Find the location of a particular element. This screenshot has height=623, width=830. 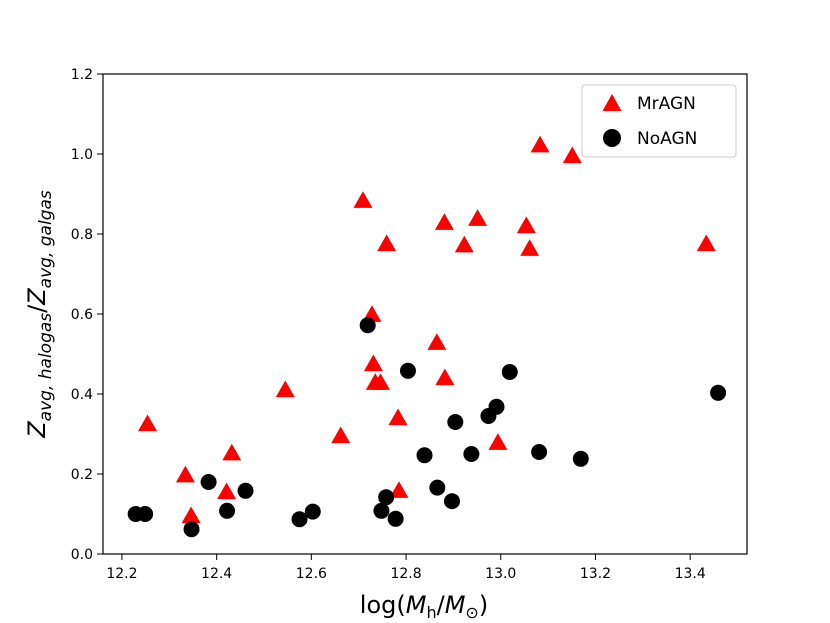

y-axis: 0.0 0.2 0.4 0.6 0.8 1.0 1.2 is located at coordinates (87, 315).